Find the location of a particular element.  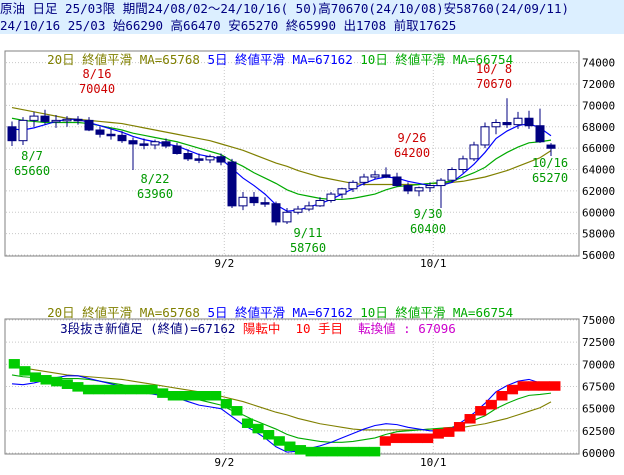

legend-ma10: 10日 終値平滑 MA=66754 is located at coordinates (437, 59).